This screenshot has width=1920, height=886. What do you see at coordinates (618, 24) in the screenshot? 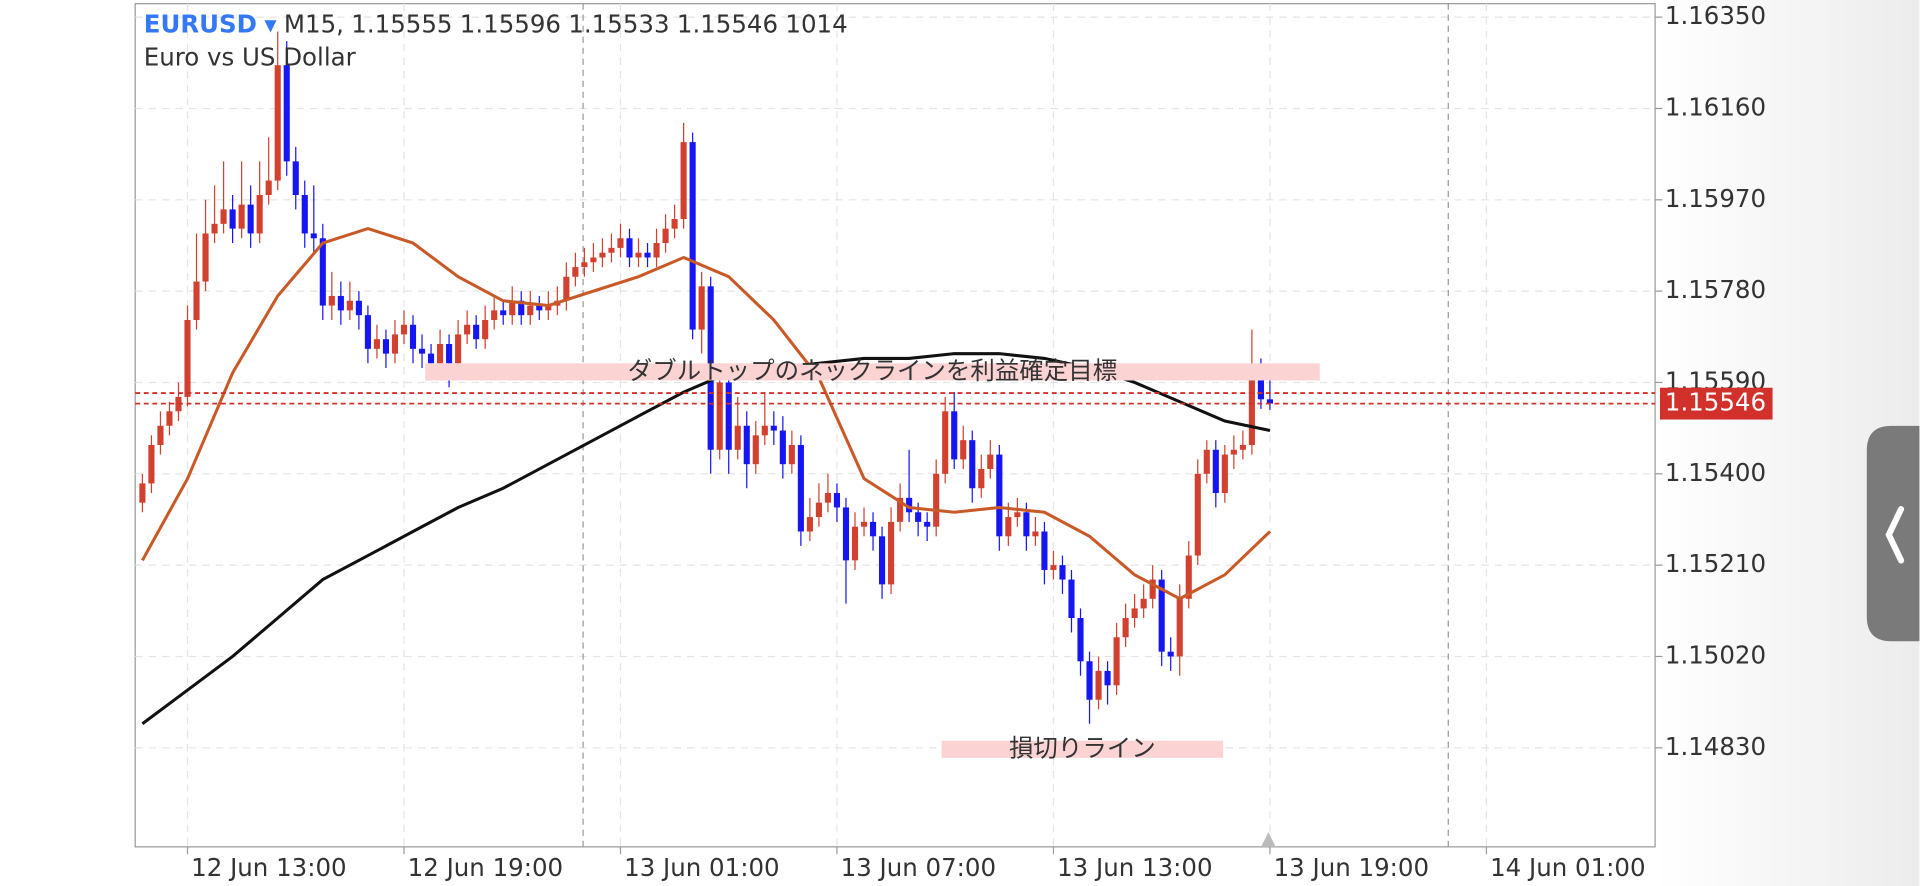
I see `low: 1.15533` at bounding box center [618, 24].